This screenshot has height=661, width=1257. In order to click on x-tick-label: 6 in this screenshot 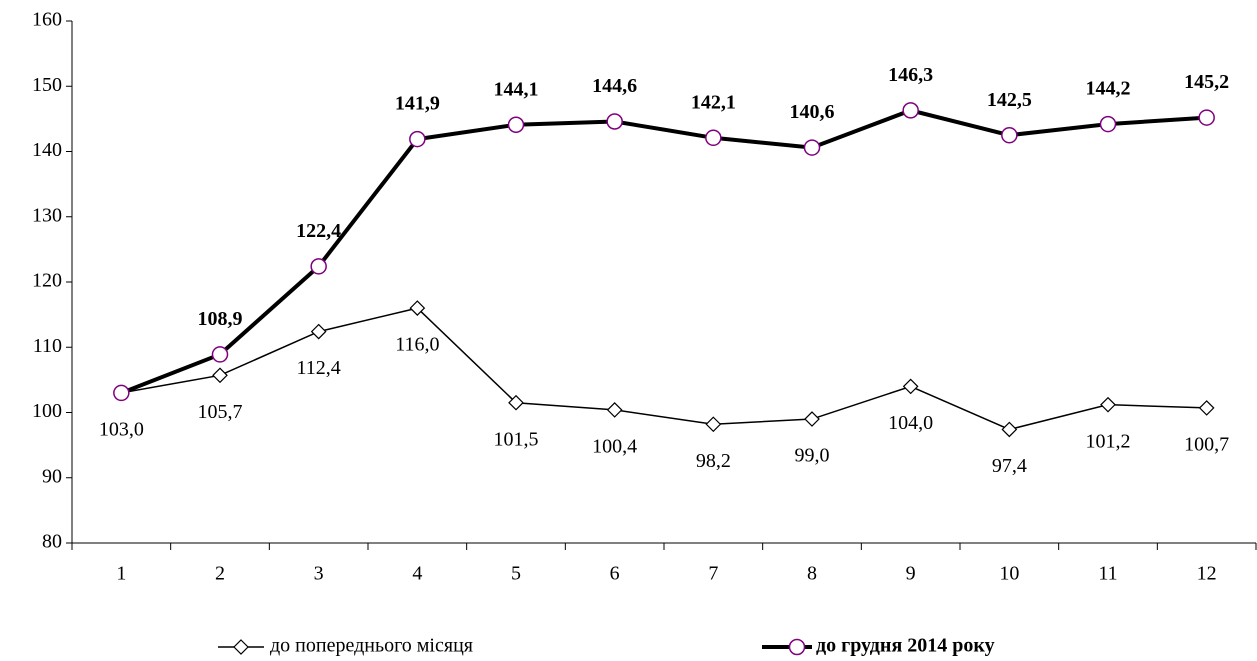, I will do `click(615, 574)`.